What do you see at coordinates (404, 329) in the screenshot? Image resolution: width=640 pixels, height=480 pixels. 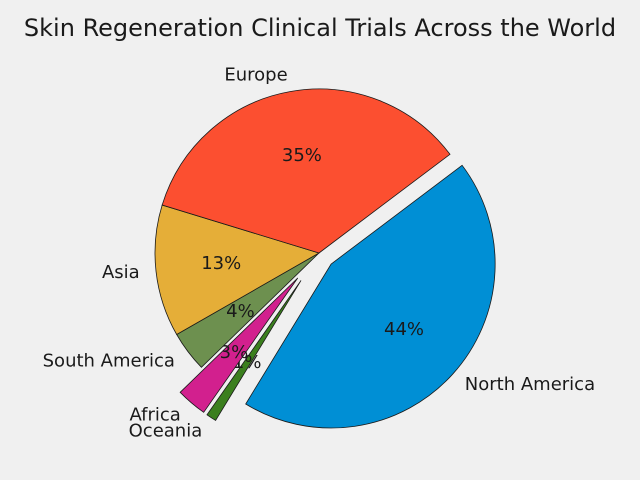 I see `pct-label-north-america: 44%` at bounding box center [404, 329].